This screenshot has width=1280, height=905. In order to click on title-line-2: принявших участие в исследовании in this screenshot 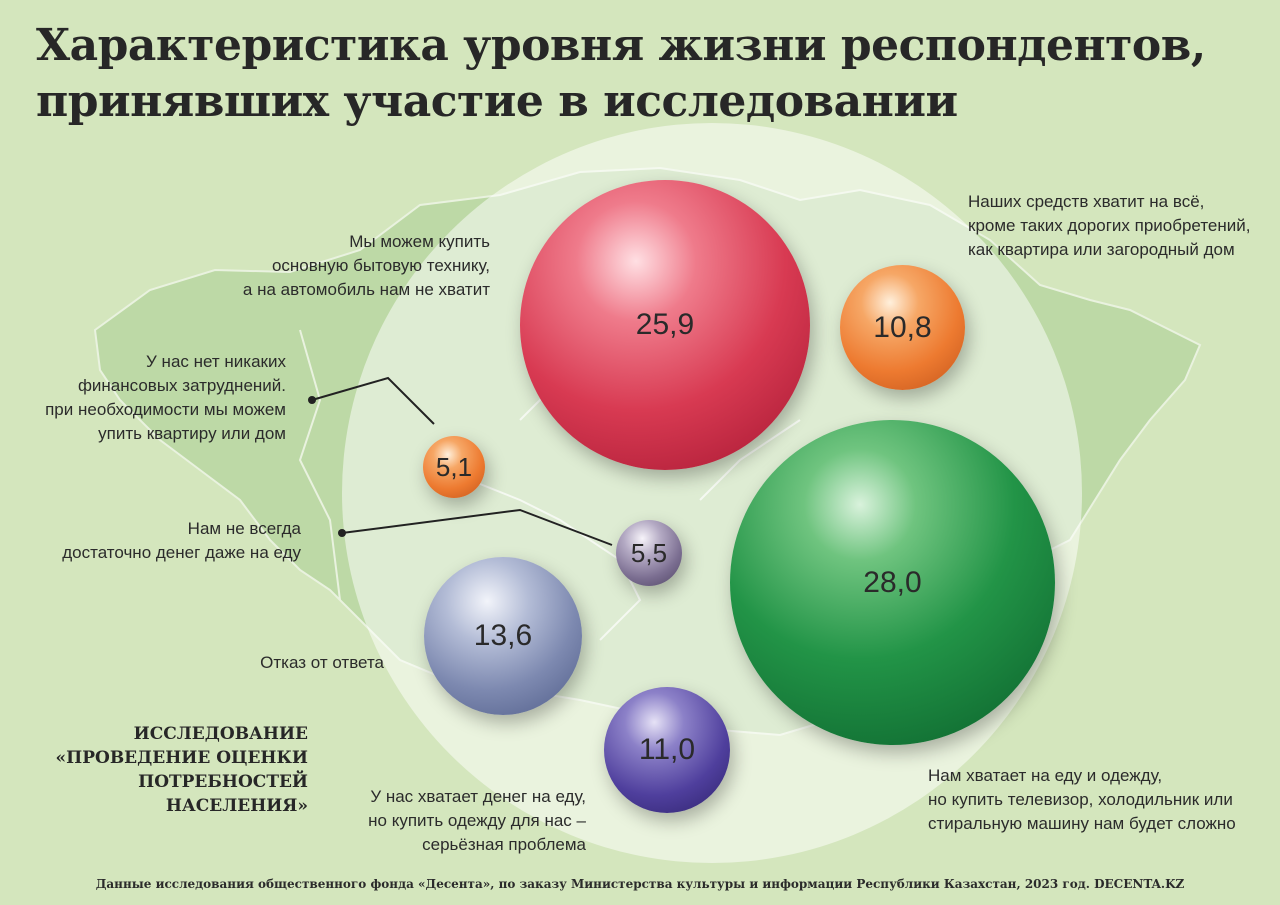, I will do `click(497, 101)`.